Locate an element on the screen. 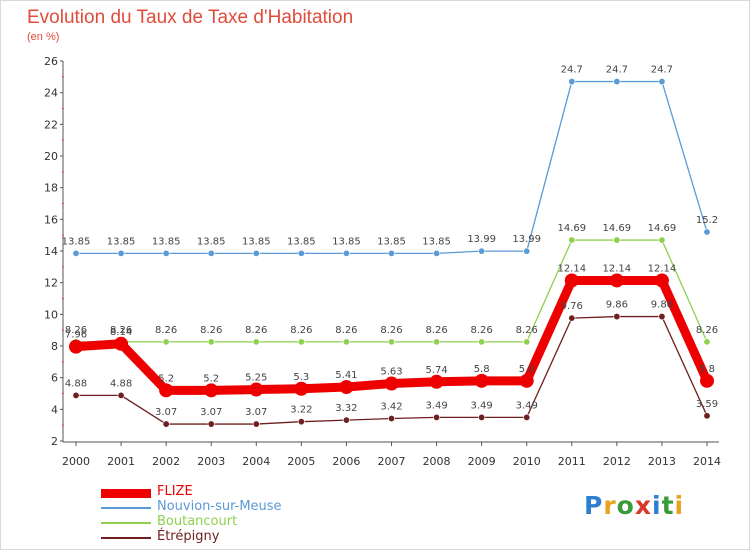 The height and width of the screenshot is (550, 750). y-tick-label: 20 is located at coordinates (51, 156).